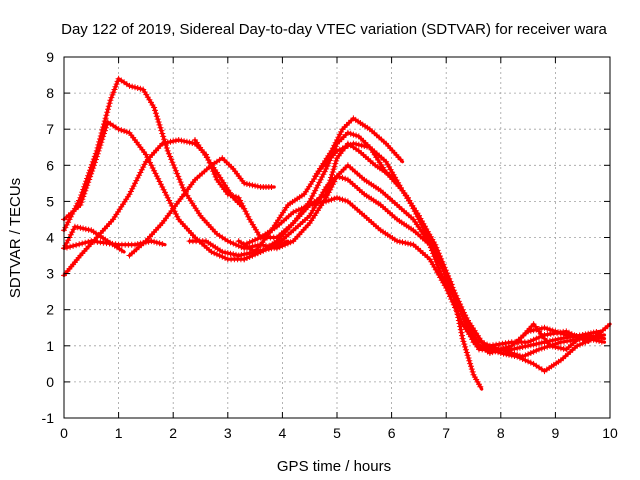 The width and height of the screenshot is (640, 480). I want to click on x-tick-label: 3, so click(228, 433).